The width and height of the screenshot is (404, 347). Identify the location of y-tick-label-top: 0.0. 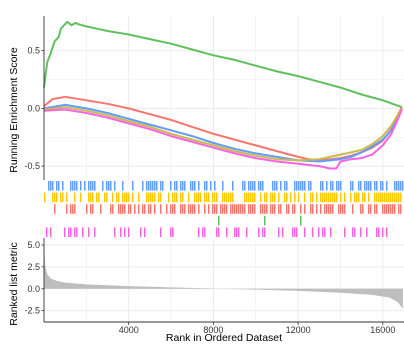
(33, 108).